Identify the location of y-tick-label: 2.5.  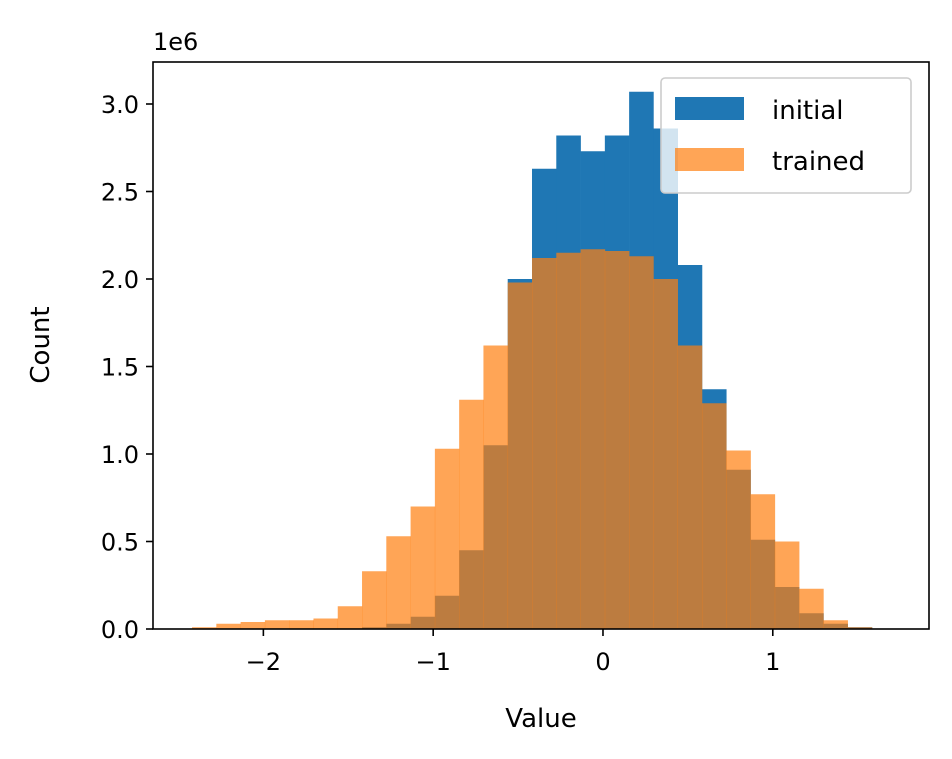
(120, 193).